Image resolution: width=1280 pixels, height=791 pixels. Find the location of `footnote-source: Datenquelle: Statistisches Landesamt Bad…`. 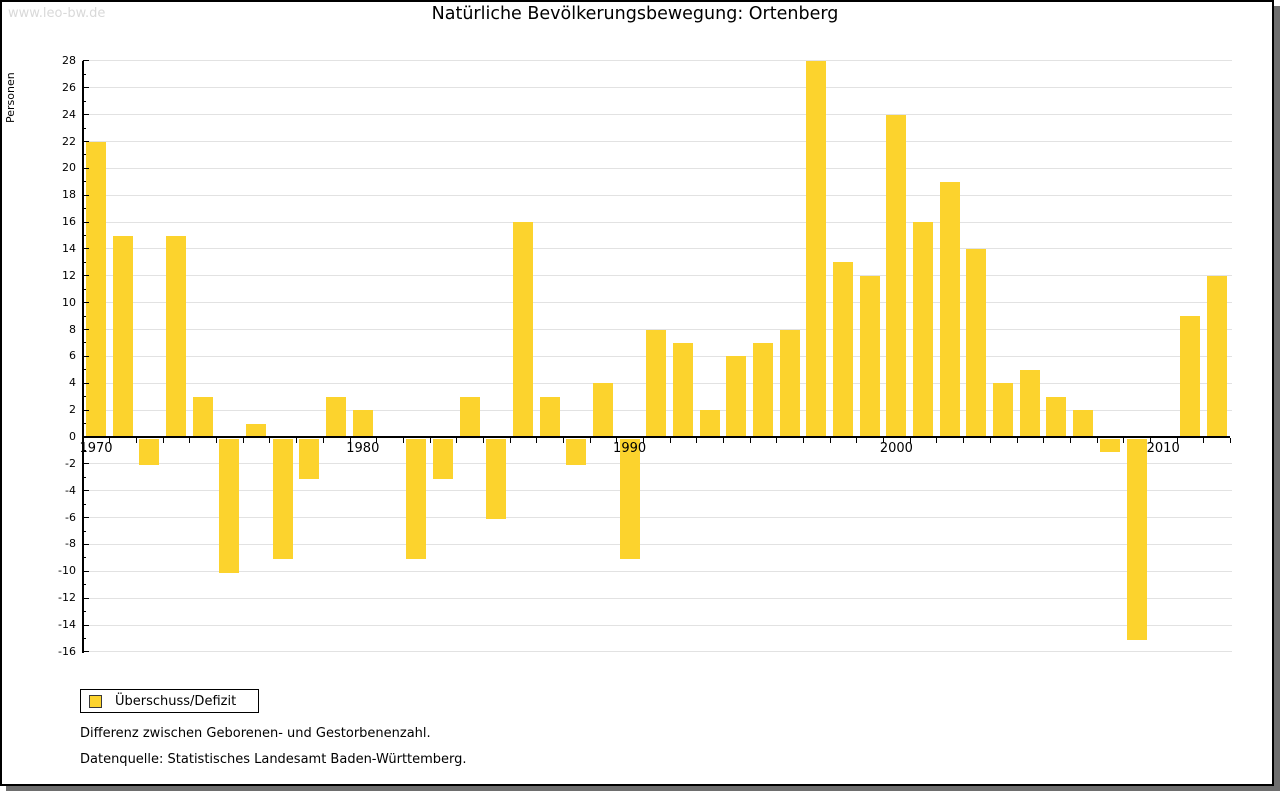

footnote-source: Datenquelle: Statistisches Landesamt Bad… is located at coordinates (273, 759).